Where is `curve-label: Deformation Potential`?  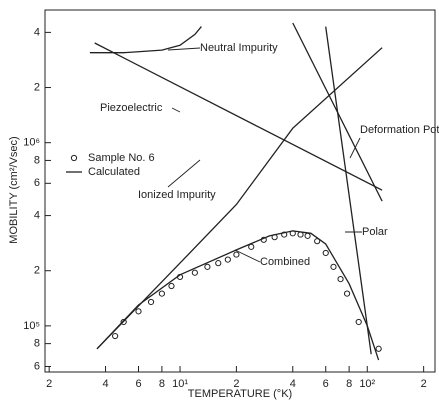 curve-label: Deformation Potential is located at coordinates (399, 130).